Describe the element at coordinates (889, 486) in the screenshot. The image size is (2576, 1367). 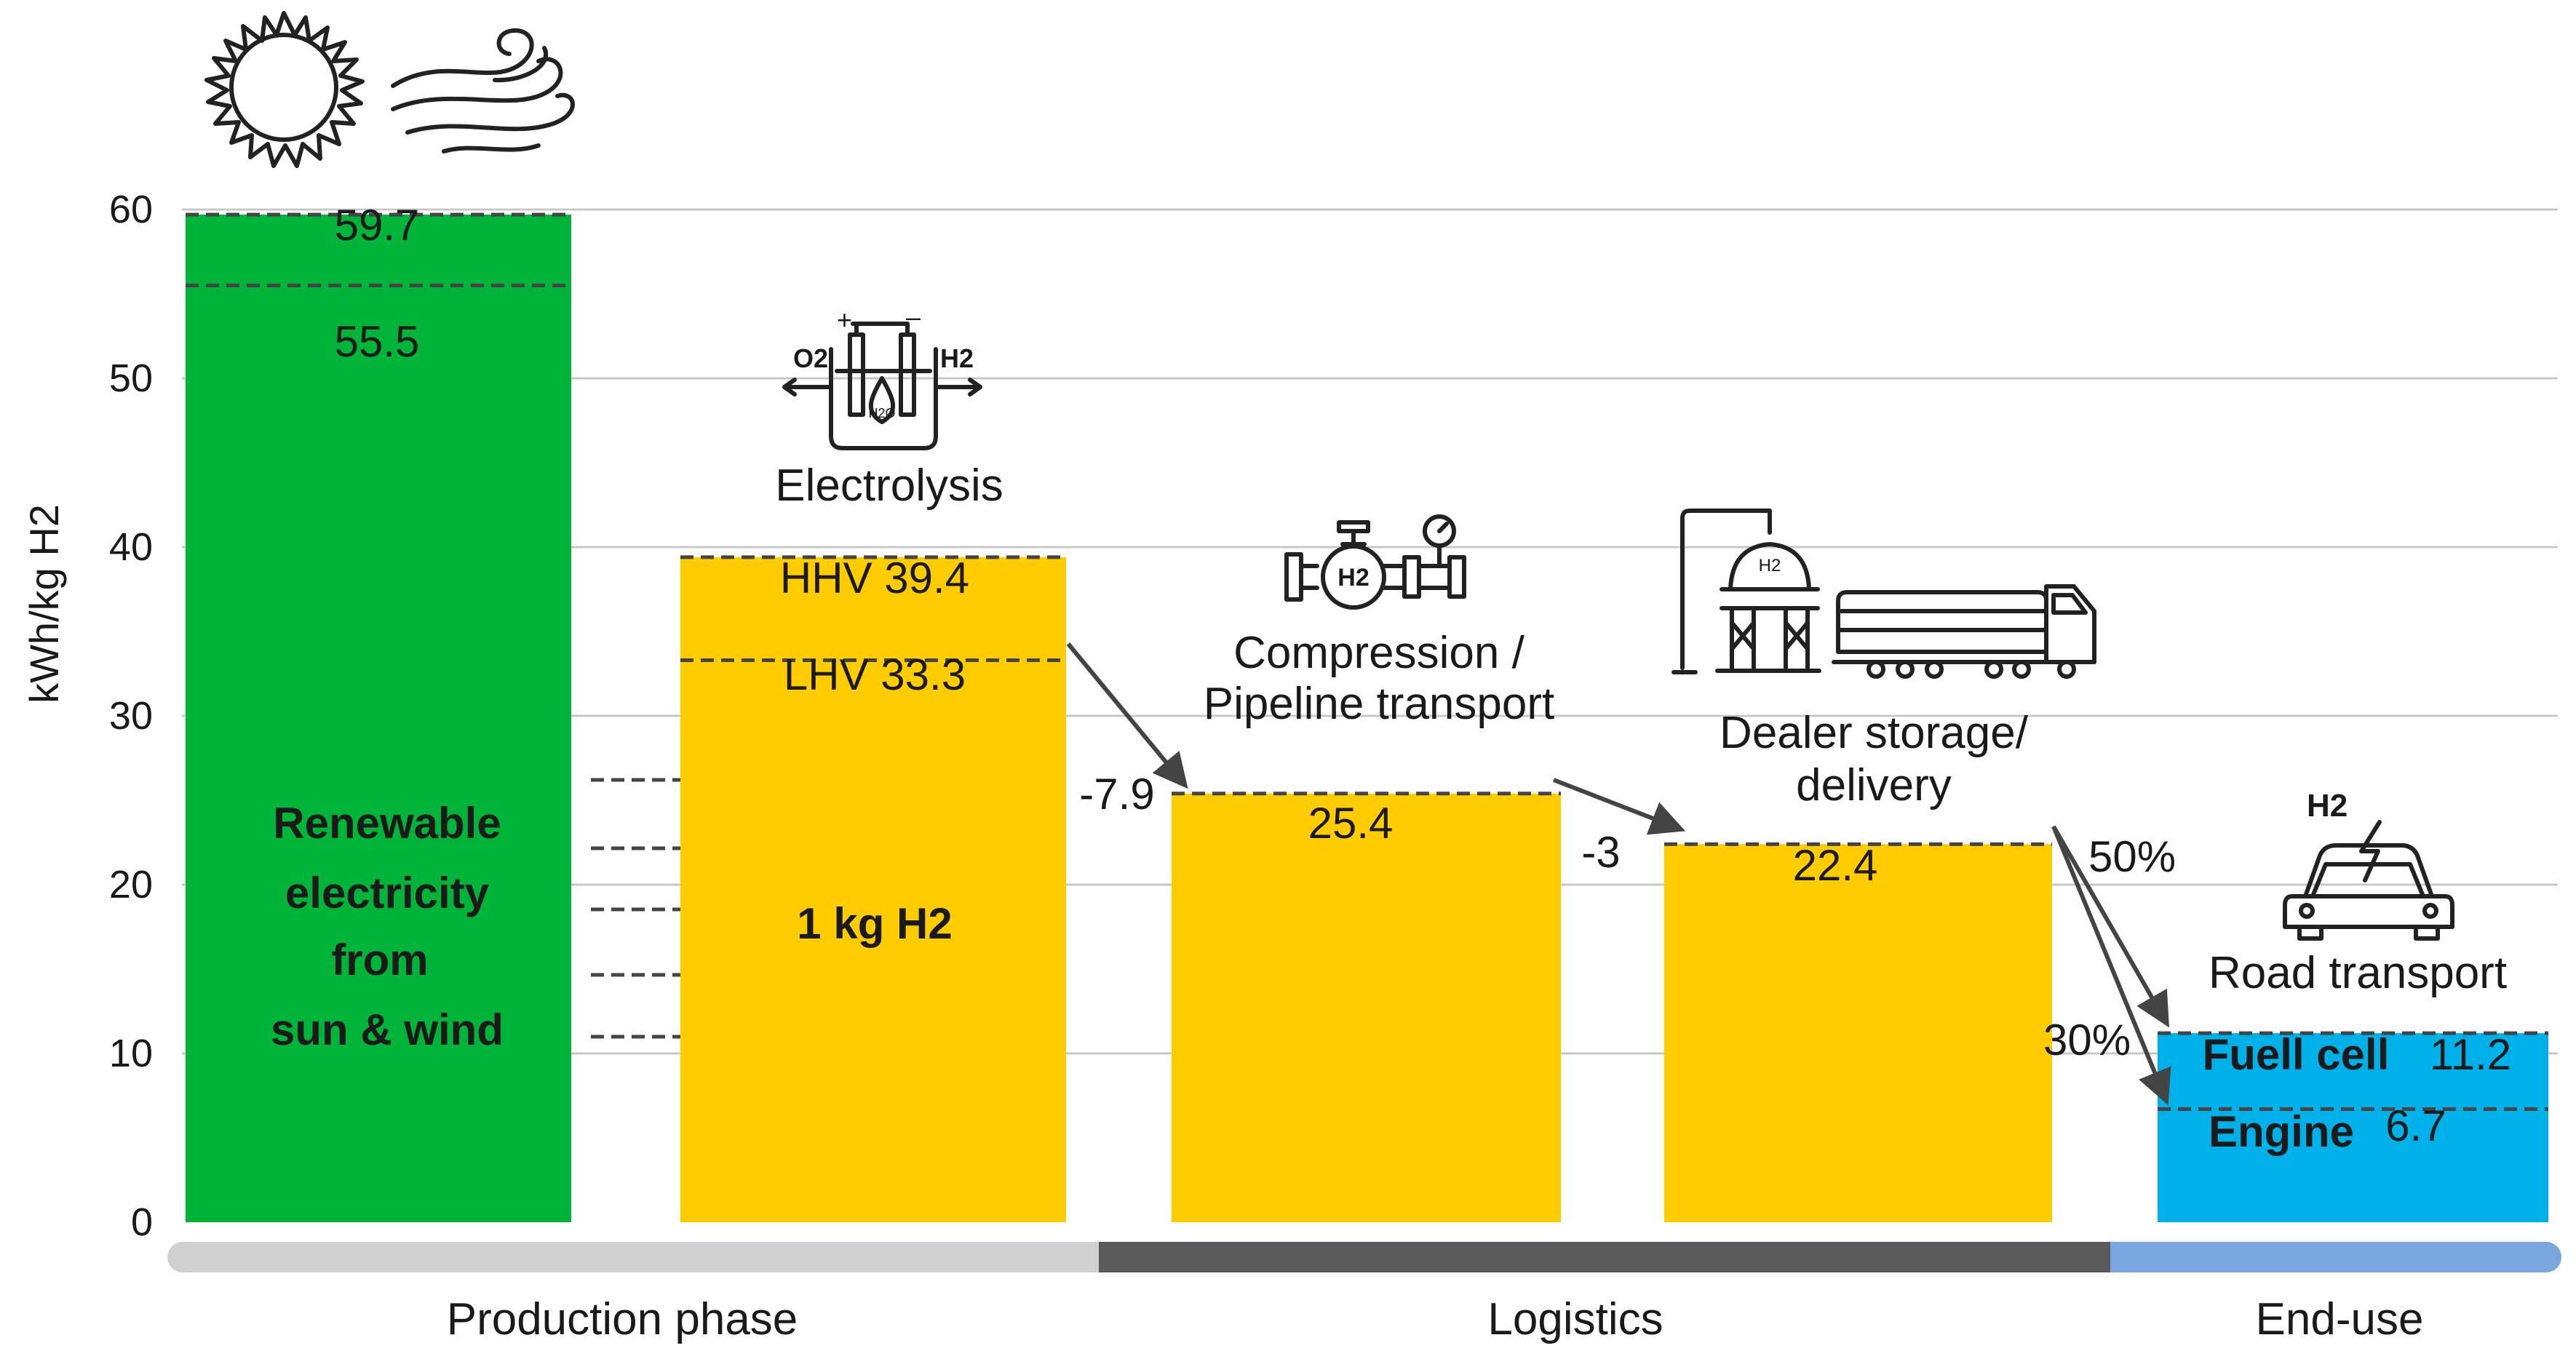
I see `caption-electrolysis: Electrolysis` at that location.